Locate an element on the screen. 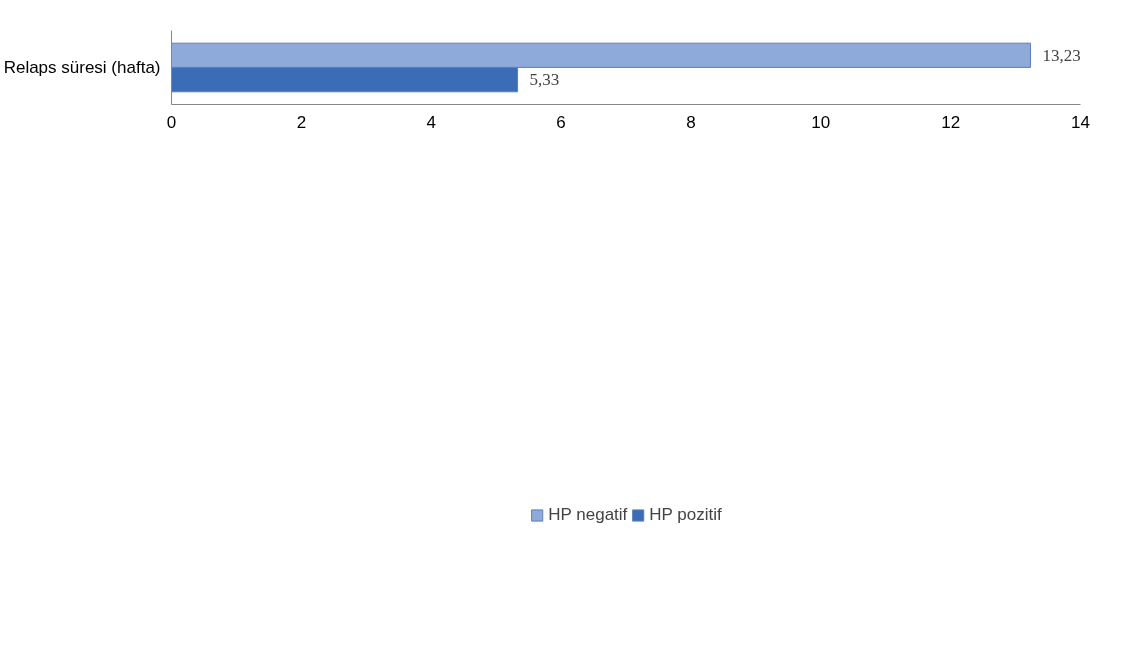 The width and height of the screenshot is (1139, 664). x-tick-label: 12 is located at coordinates (951, 122).